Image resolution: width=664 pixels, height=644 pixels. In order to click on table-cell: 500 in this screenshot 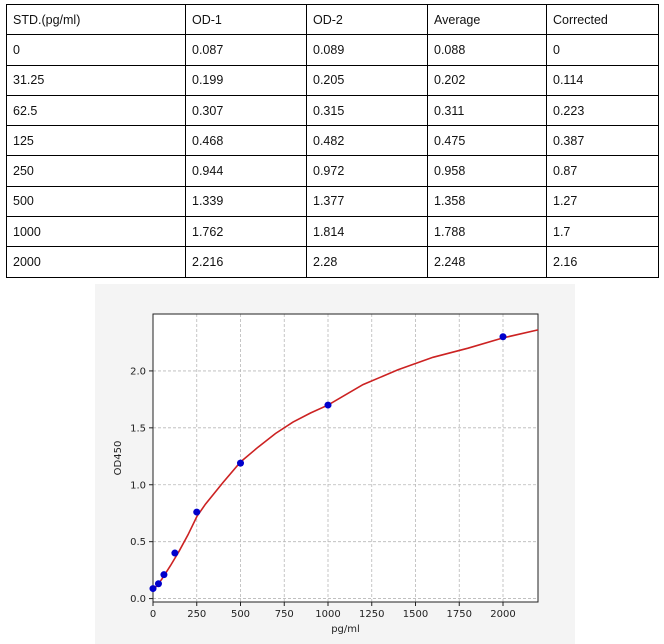, I will do `click(96, 201)`.